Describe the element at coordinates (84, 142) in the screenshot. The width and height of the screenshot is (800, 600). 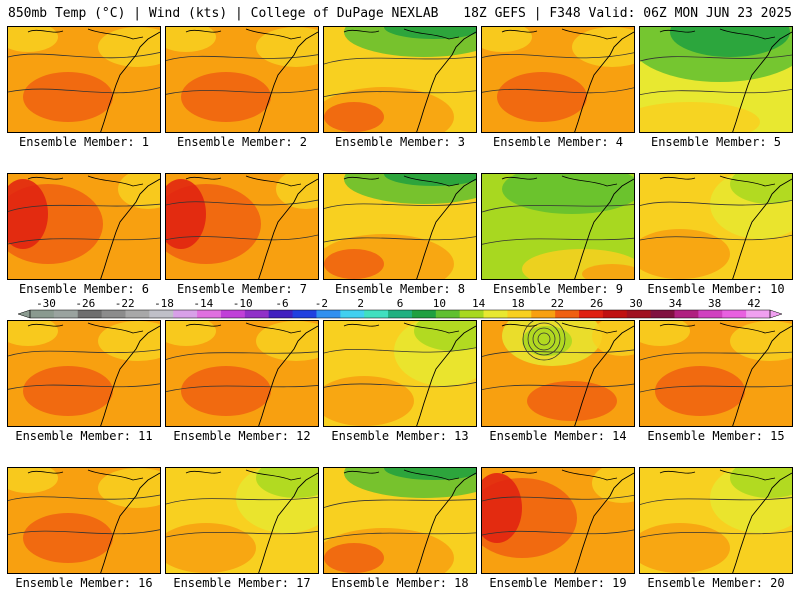
I see `ensemble-member-label: Ensemble Member: 1` at that location.